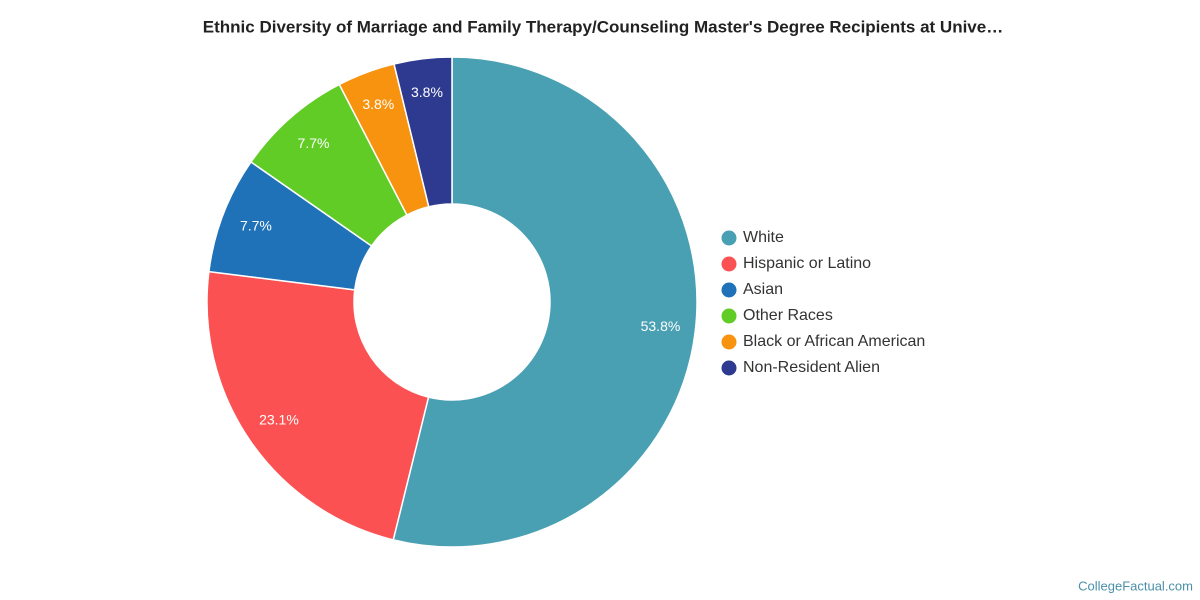 This screenshot has height=600, width=1200. I want to click on data-label: 23.1%, so click(279, 420).